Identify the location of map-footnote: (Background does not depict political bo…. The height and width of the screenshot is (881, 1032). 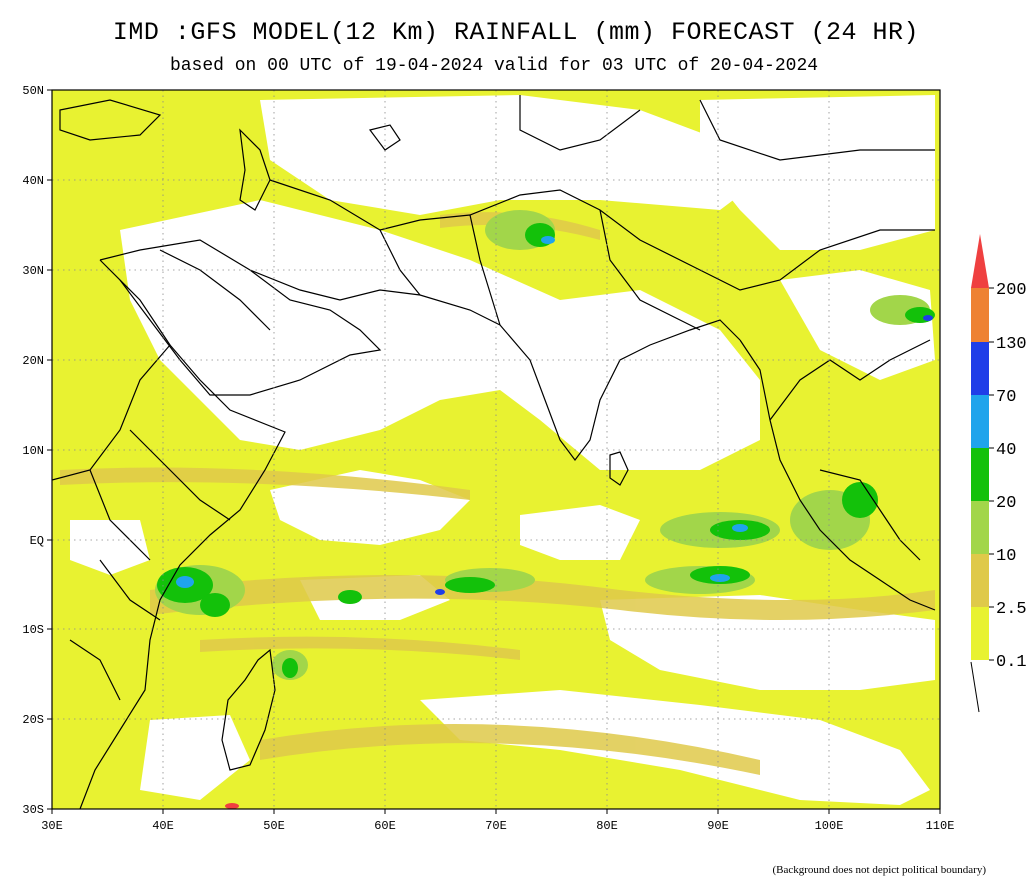
(879, 870).